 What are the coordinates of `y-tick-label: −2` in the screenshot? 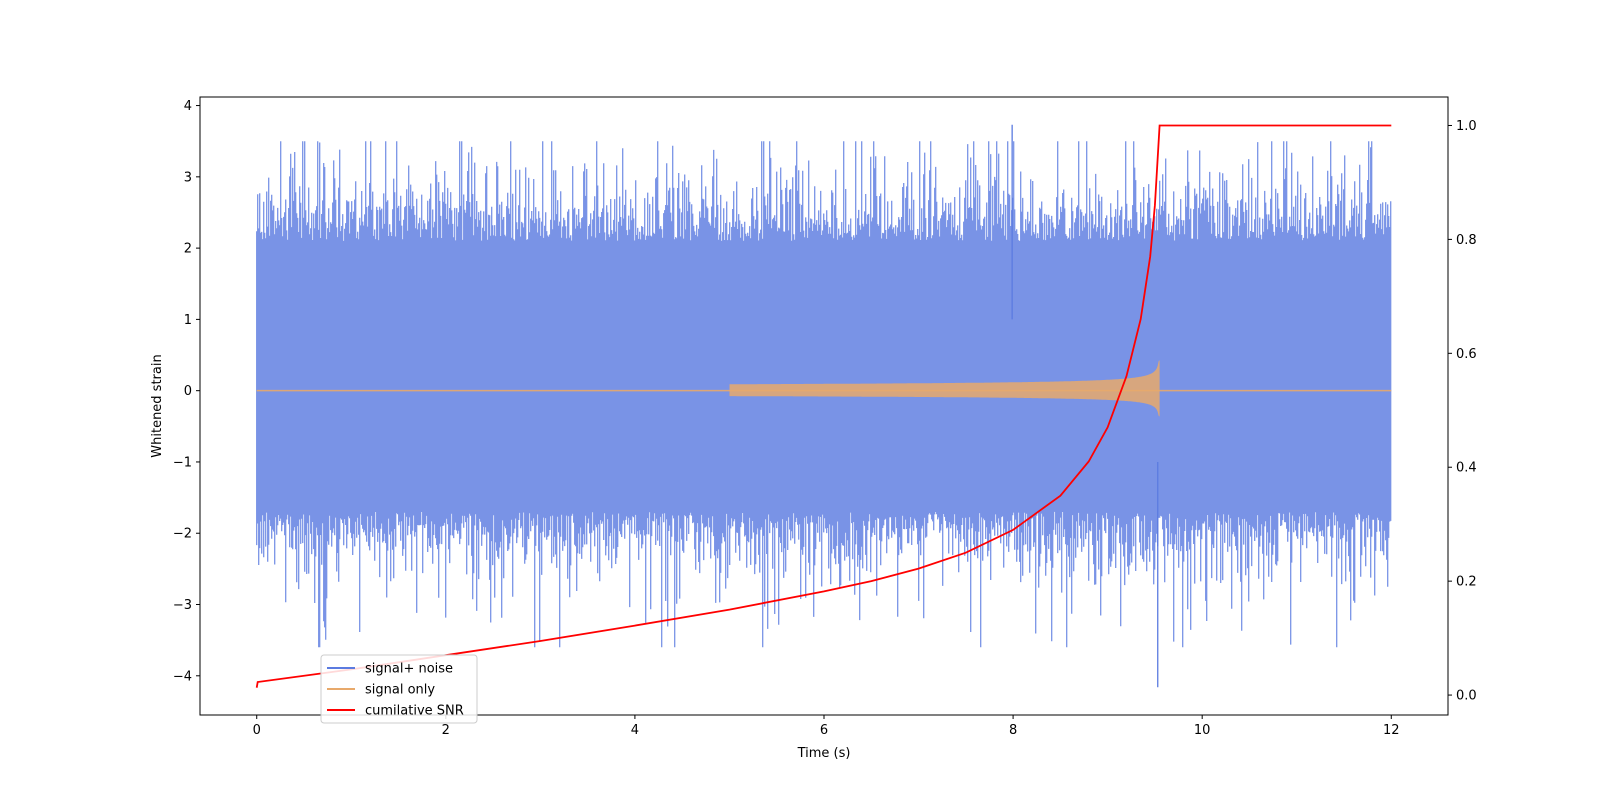 It's located at (182, 534).